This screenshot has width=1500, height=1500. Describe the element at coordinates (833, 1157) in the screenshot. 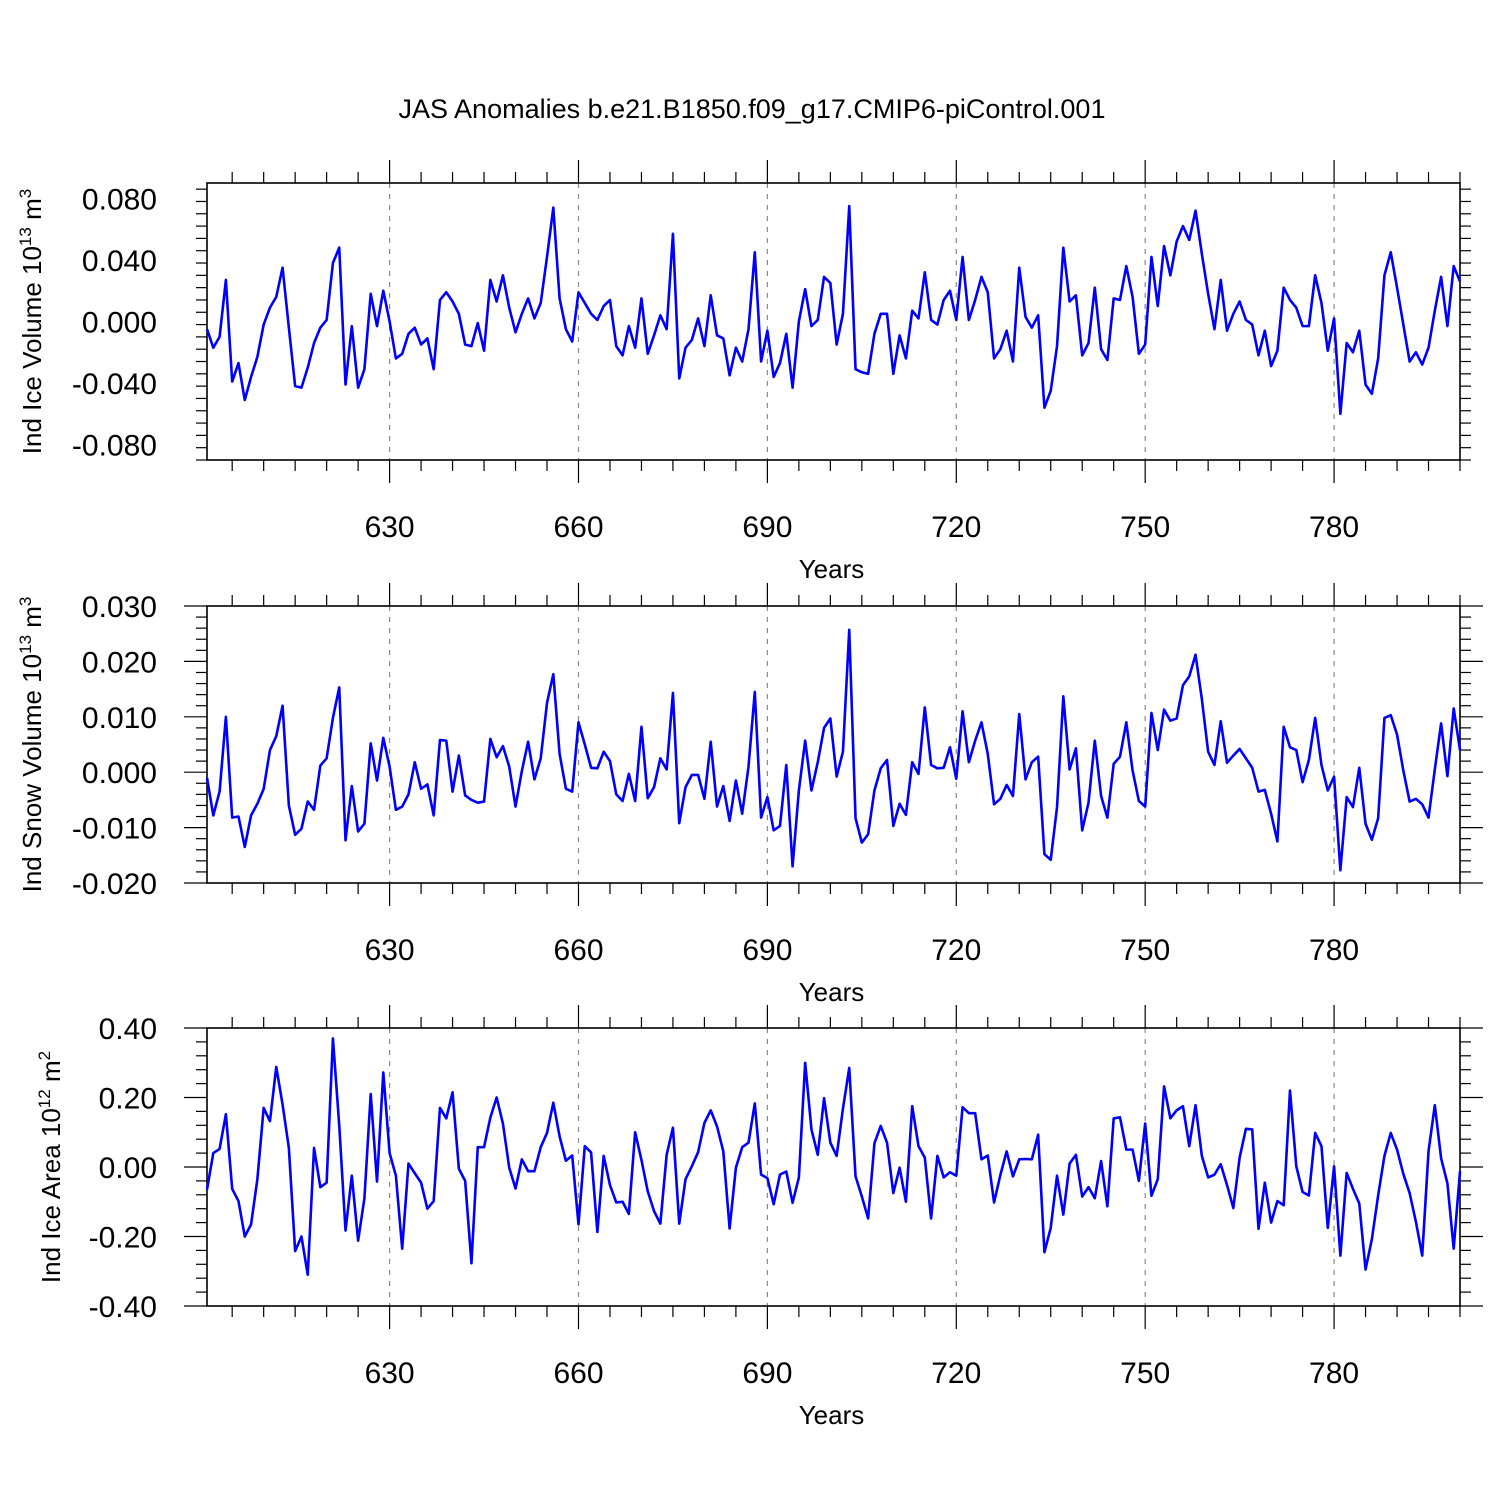

I see `series-line-ind-ice-area` at that location.